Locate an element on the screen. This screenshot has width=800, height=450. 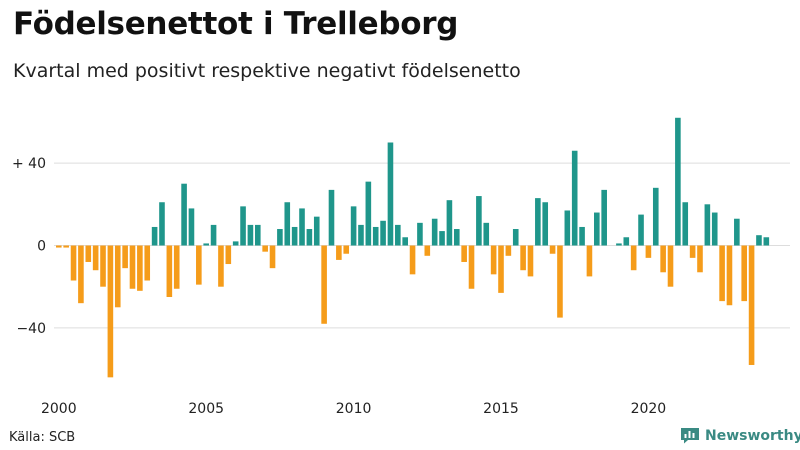
bar-chart-icon is located at coordinates (690, 436).